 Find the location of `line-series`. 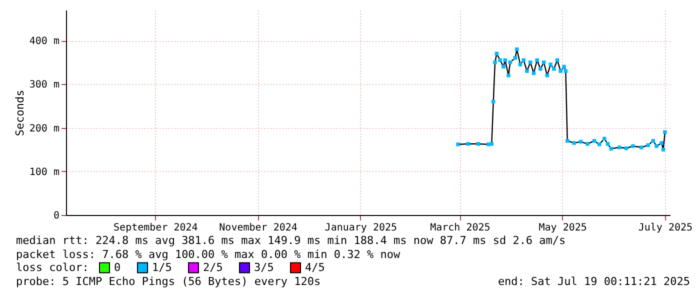

line-series is located at coordinates (561, 99).